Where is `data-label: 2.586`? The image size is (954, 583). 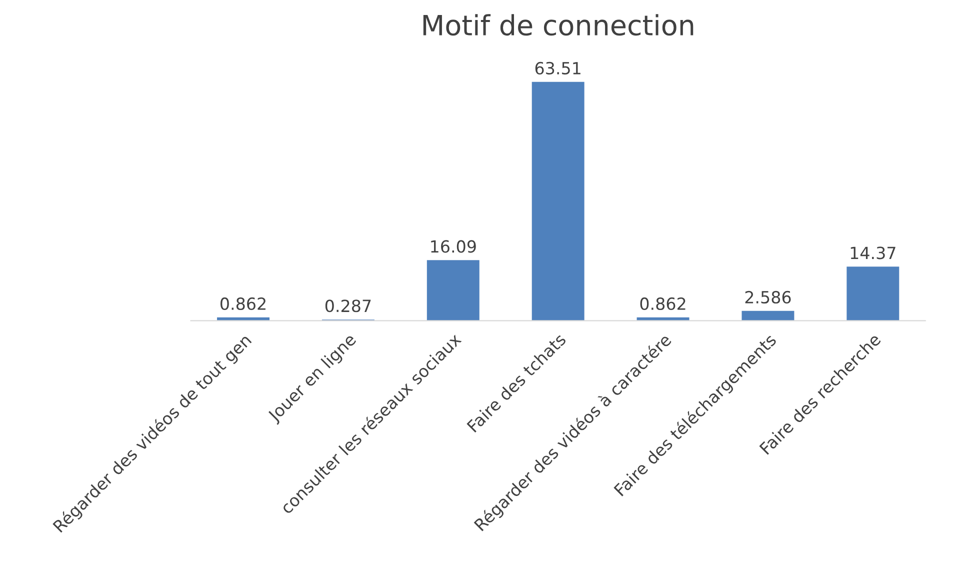 data-label: 2.586 is located at coordinates (768, 297).